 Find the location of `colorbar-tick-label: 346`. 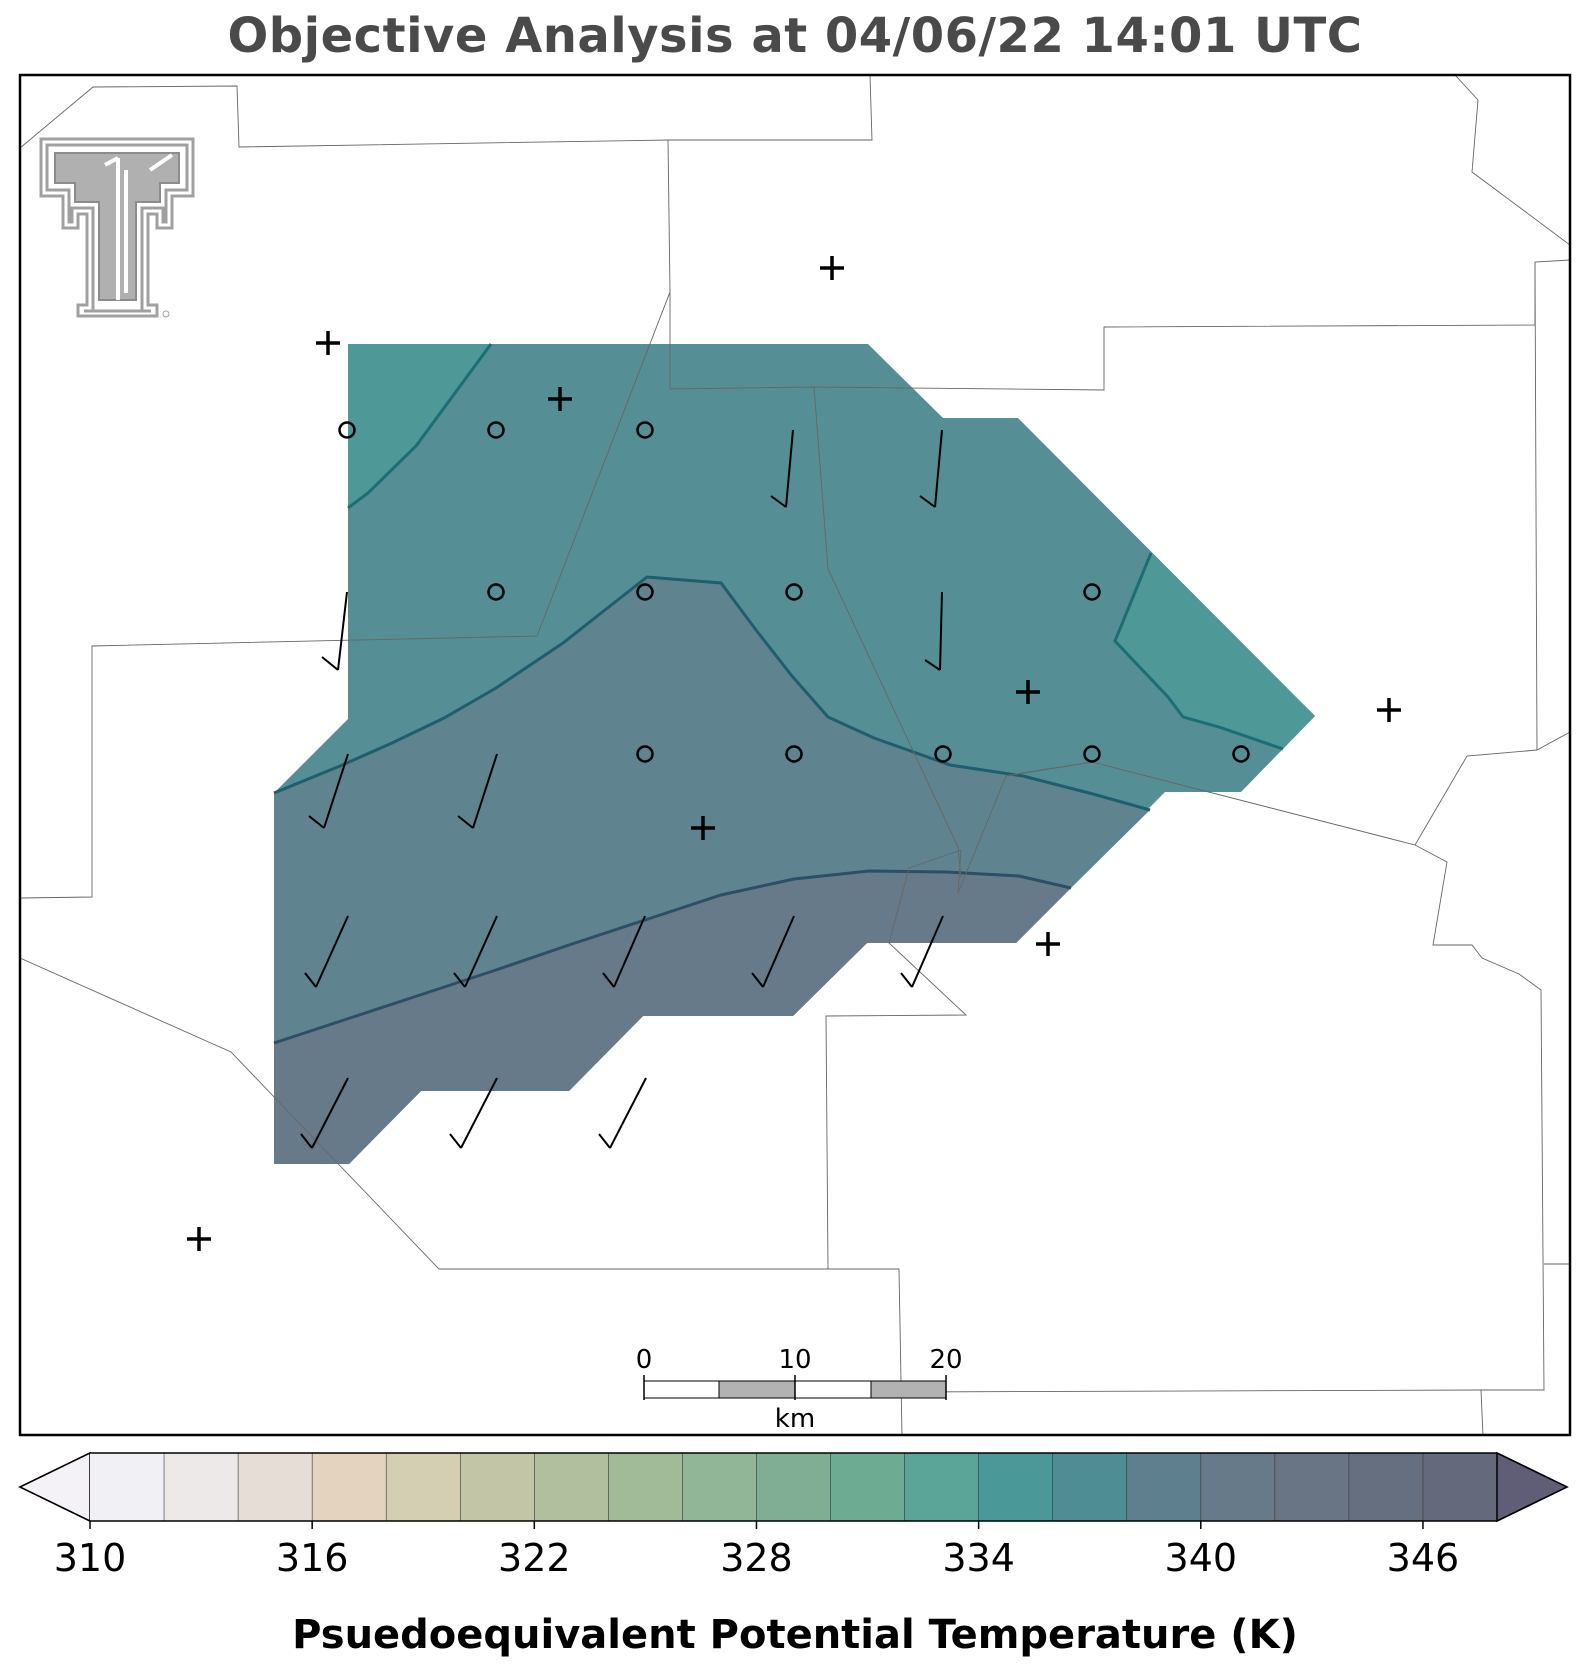

colorbar-tick-label: 346 is located at coordinates (1423, 1558).